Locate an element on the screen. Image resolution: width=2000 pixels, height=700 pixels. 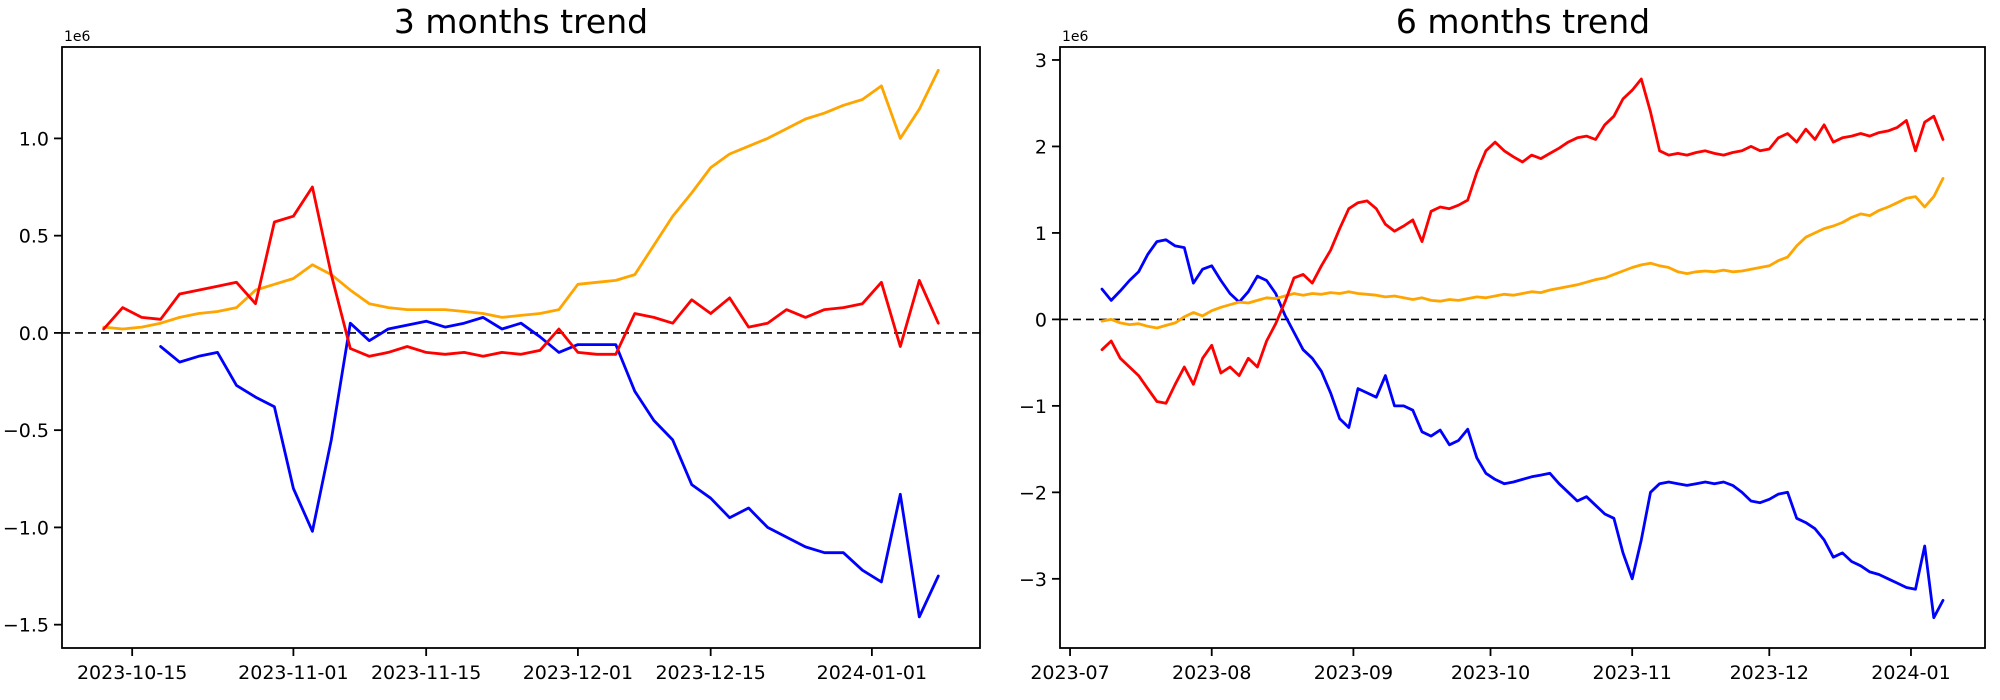
y-tick-label: −3 is located at coordinates (1033, 580).